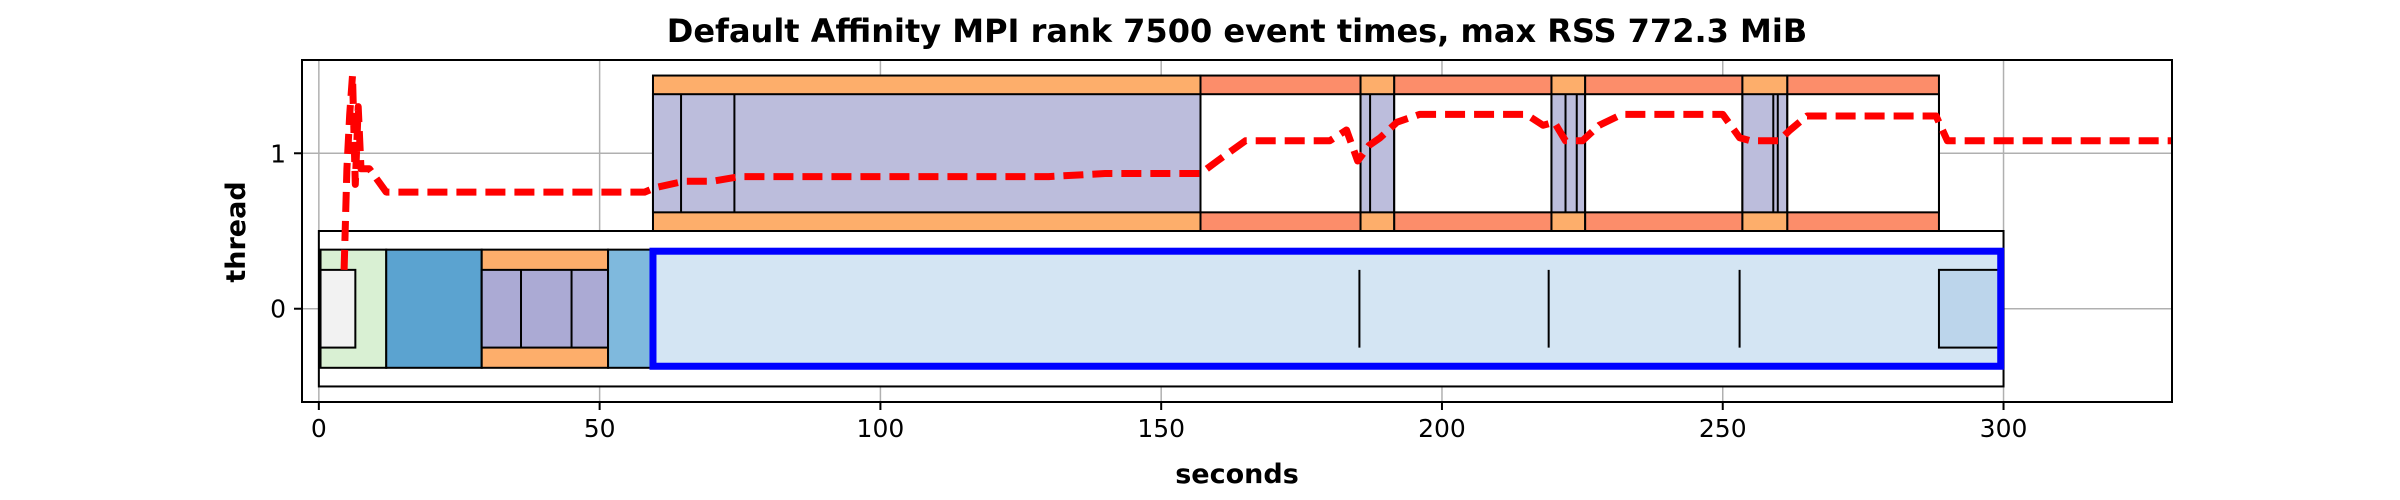 This screenshot has width=2400, height=500. I want to click on x-axis-label: seconds, so click(1237, 474).